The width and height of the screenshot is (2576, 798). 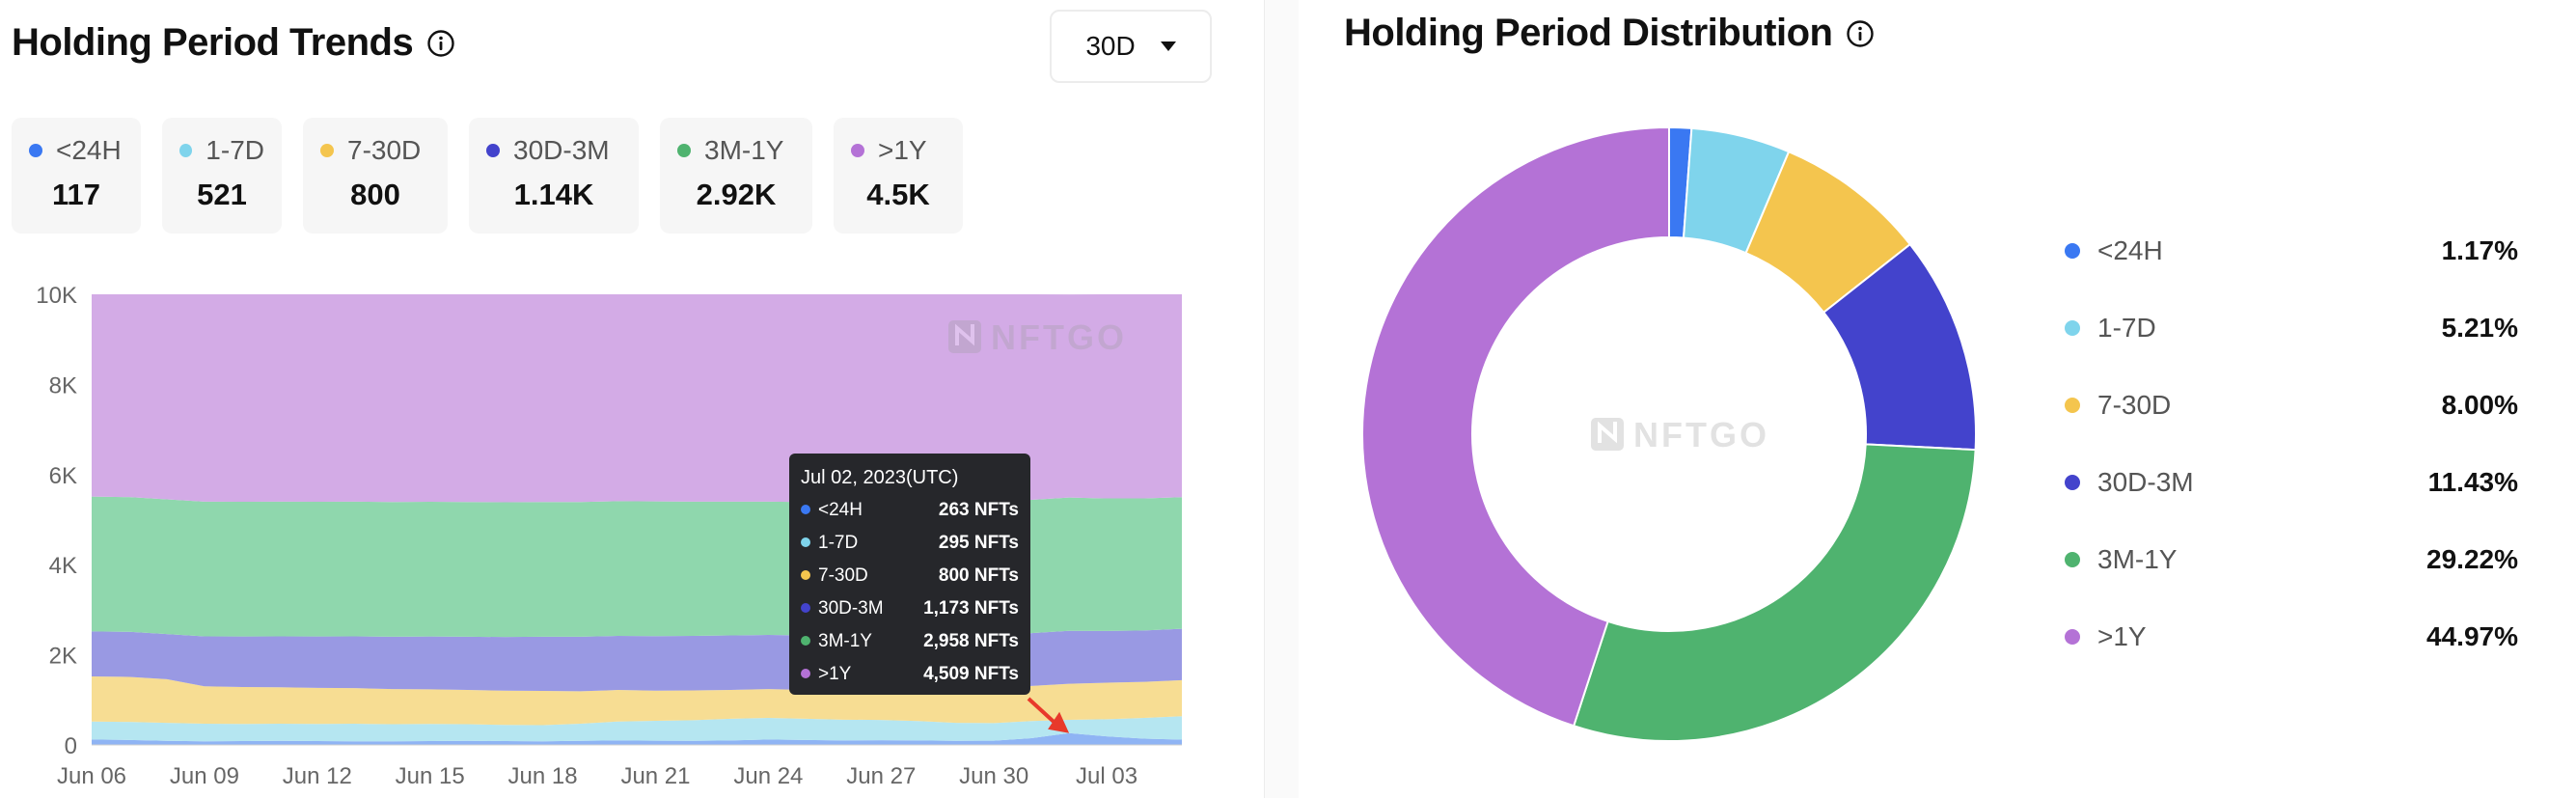 What do you see at coordinates (384, 150) in the screenshot?
I see `stat-label-text: 7-30D` at bounding box center [384, 150].